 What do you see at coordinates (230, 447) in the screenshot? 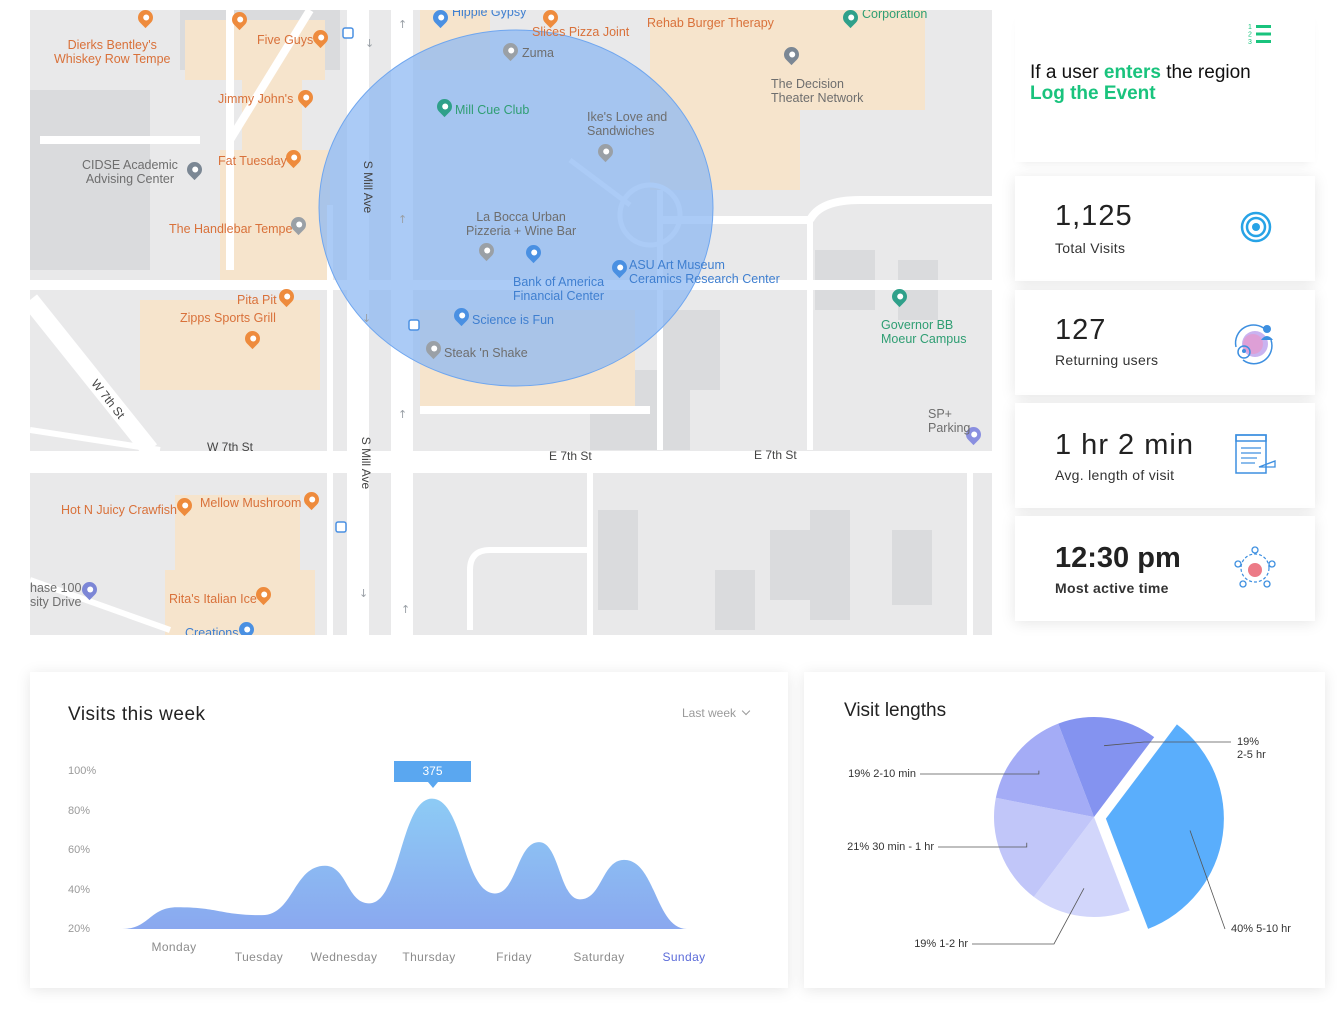
I see `street-label: W 7th St` at bounding box center [230, 447].